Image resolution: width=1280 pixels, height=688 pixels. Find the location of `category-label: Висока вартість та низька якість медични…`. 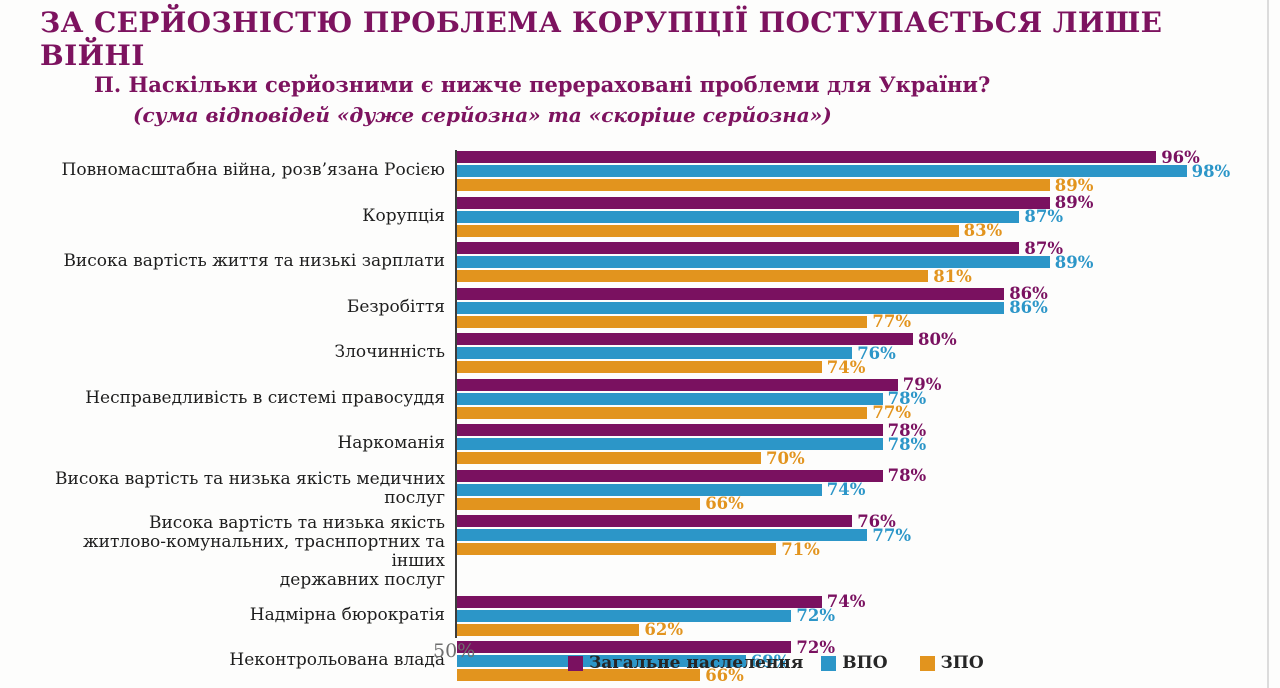

category-label: Висока вартість та низька якість медични… is located at coordinates (250, 488).